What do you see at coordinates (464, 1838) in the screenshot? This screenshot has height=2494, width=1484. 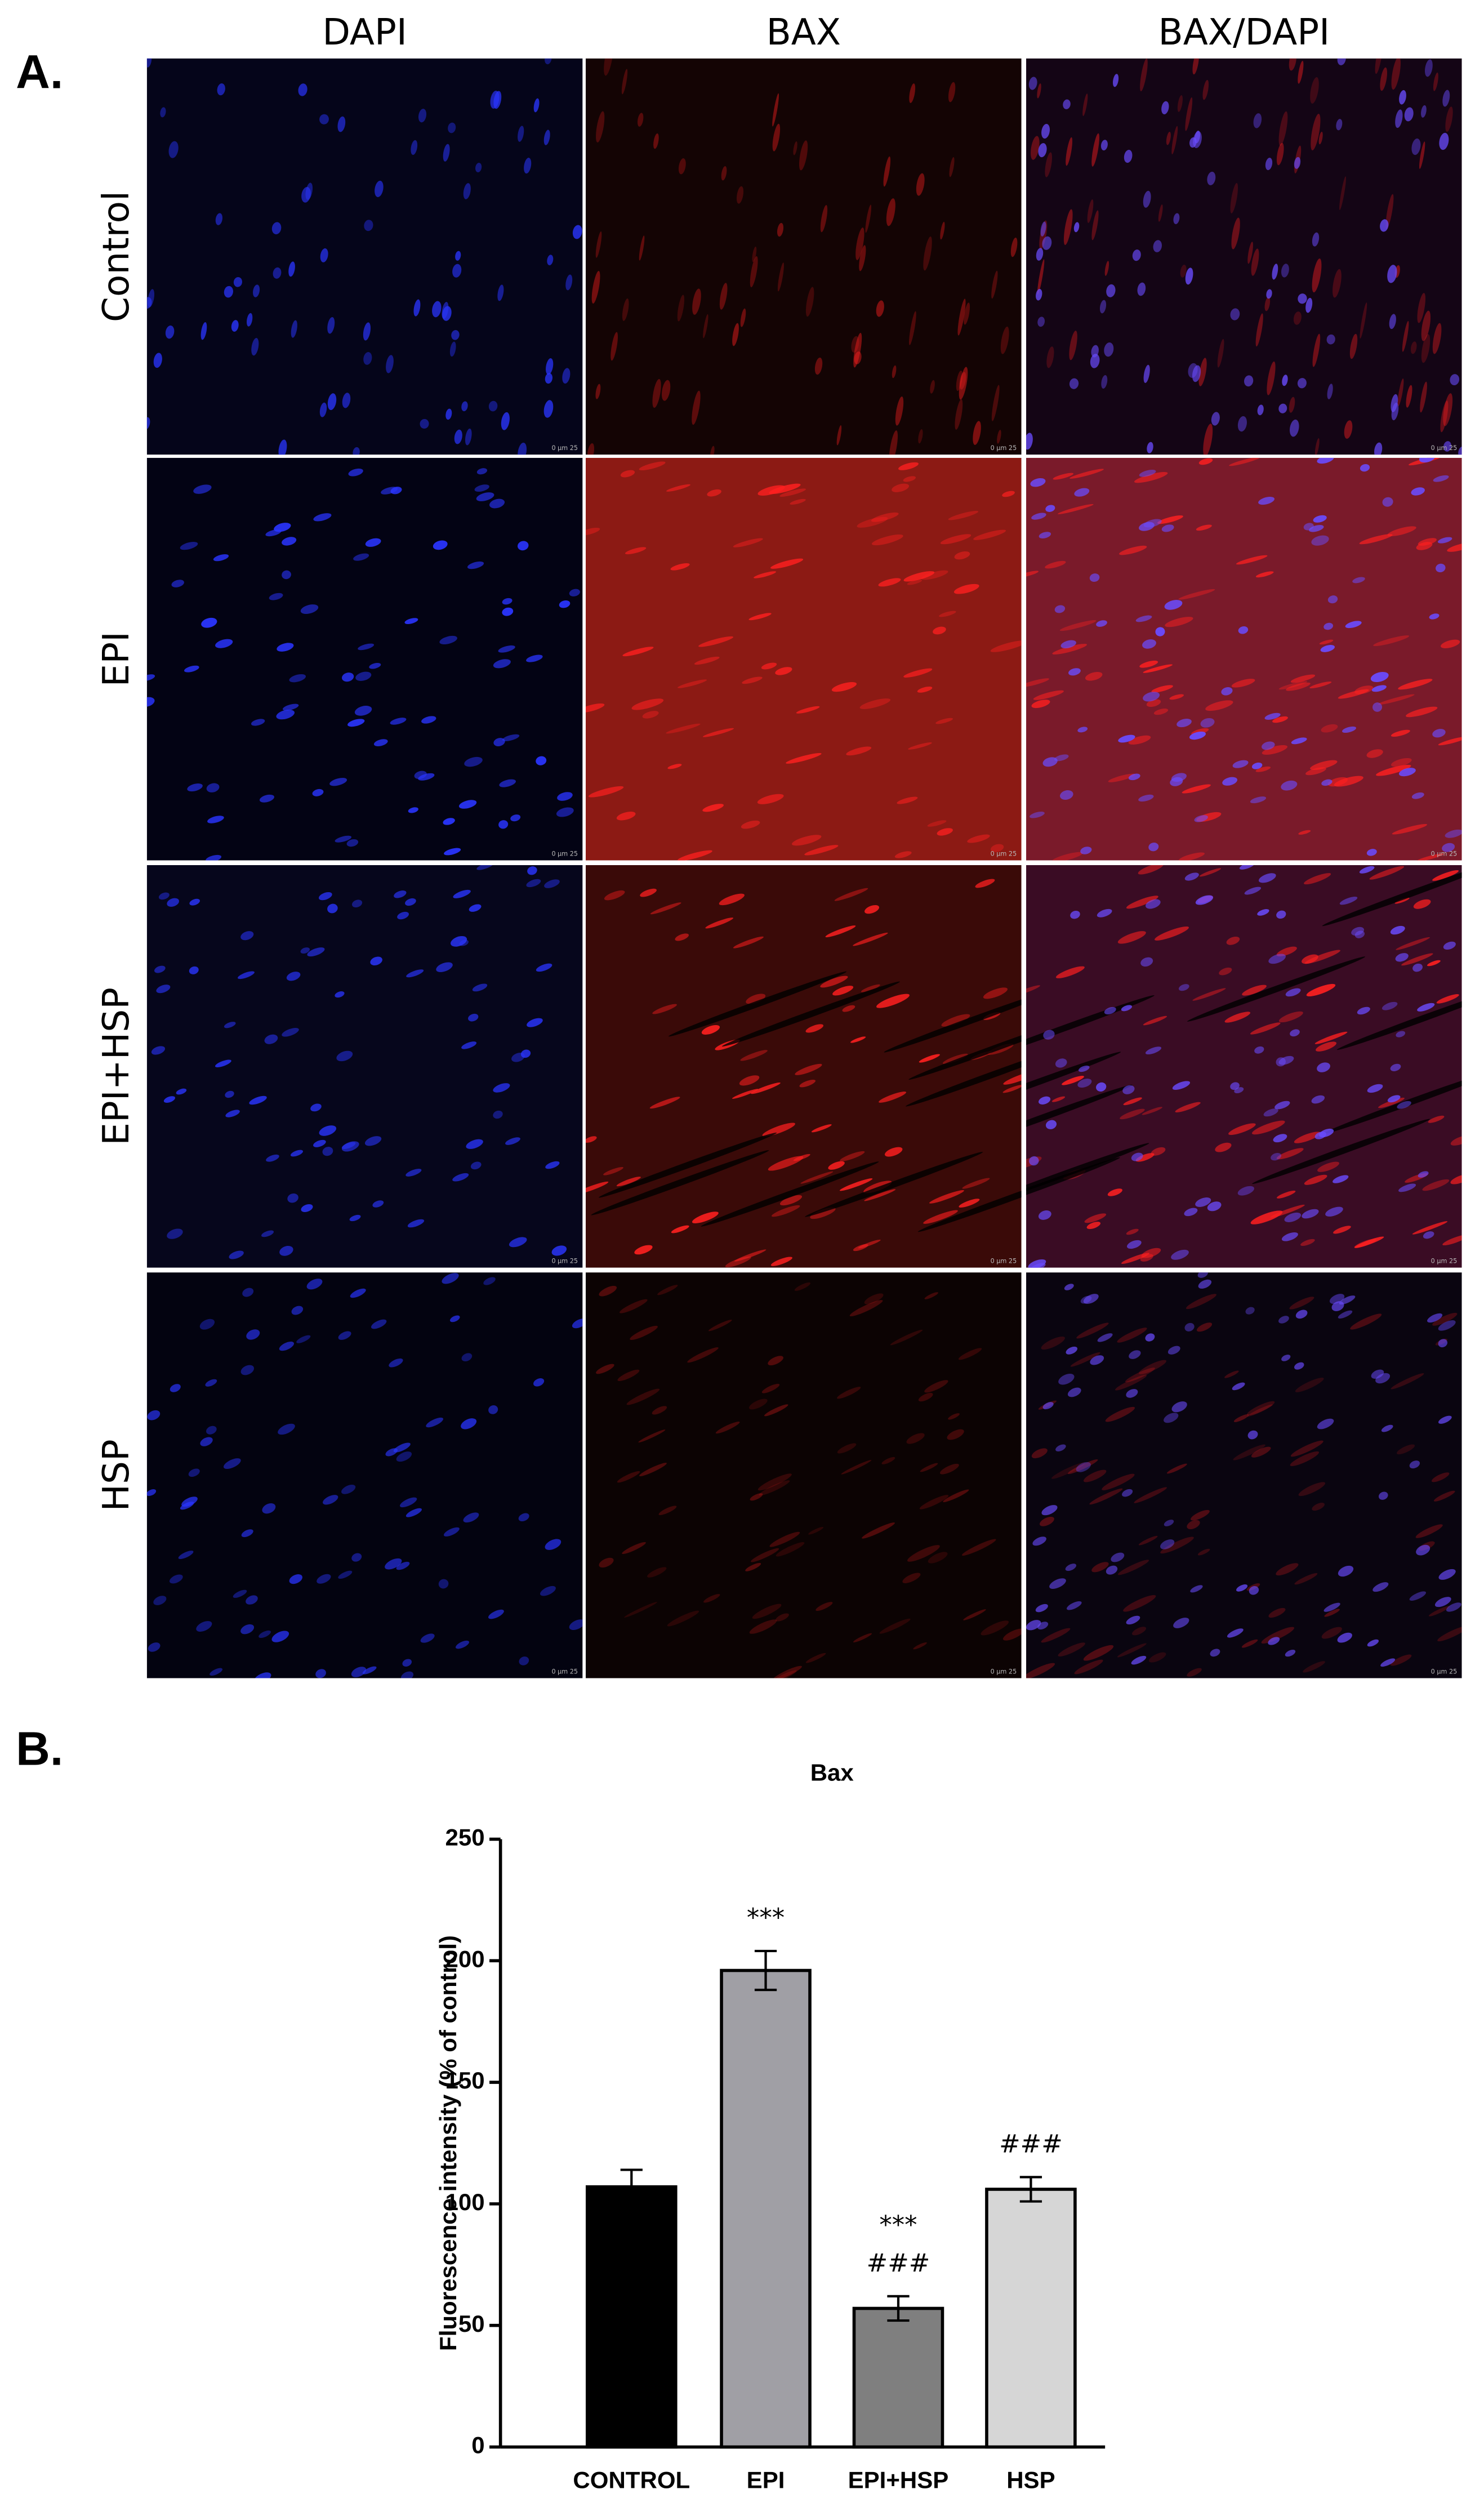 I see `y-tick-label: 250` at bounding box center [464, 1838].